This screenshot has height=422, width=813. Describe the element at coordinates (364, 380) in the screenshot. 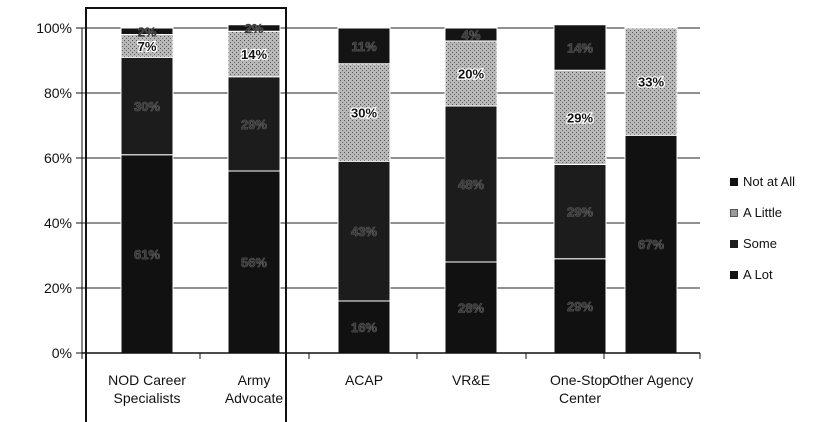

I see `x-tick-label: ACAP` at that location.